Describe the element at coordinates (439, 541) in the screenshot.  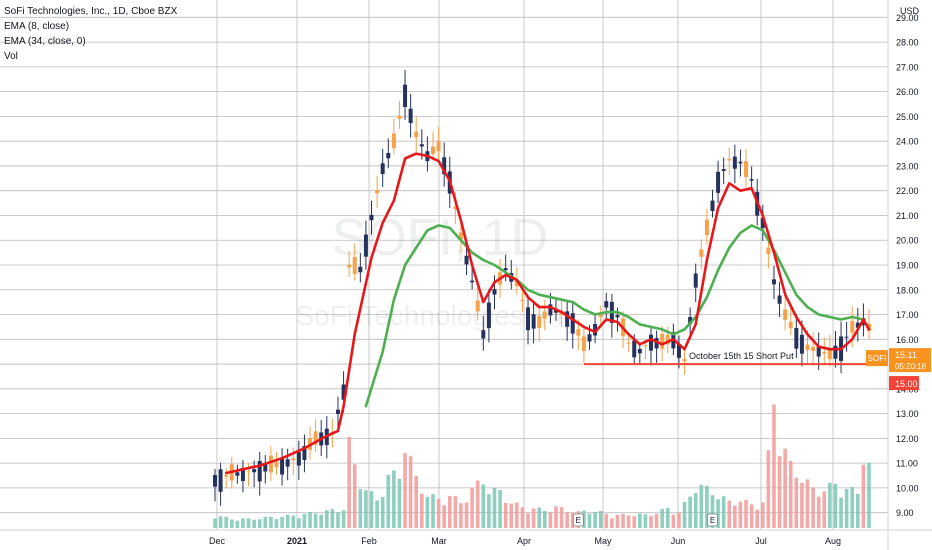
I see `x-tick-label: Mar` at that location.